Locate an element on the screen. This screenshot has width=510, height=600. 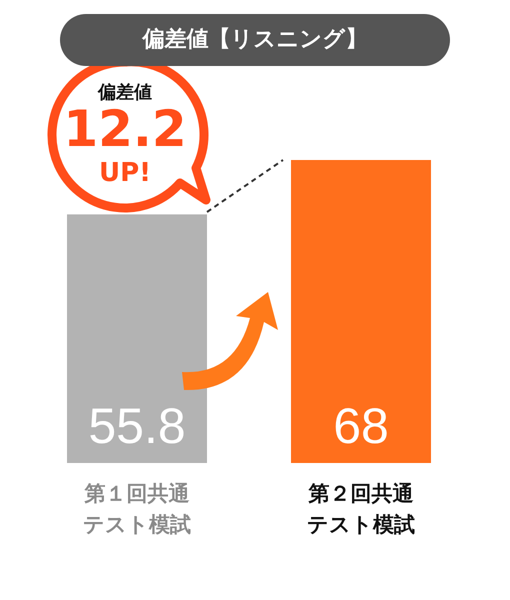
annotation: UP! is located at coordinates (125, 173).